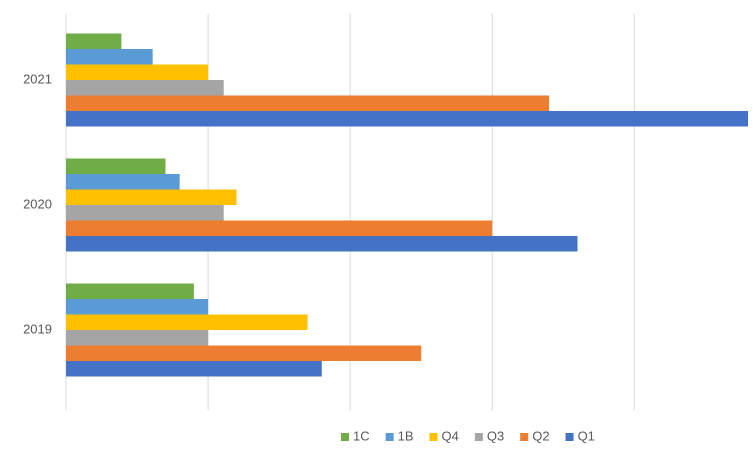  I want to click on legend-label: 1C, so click(361, 435).